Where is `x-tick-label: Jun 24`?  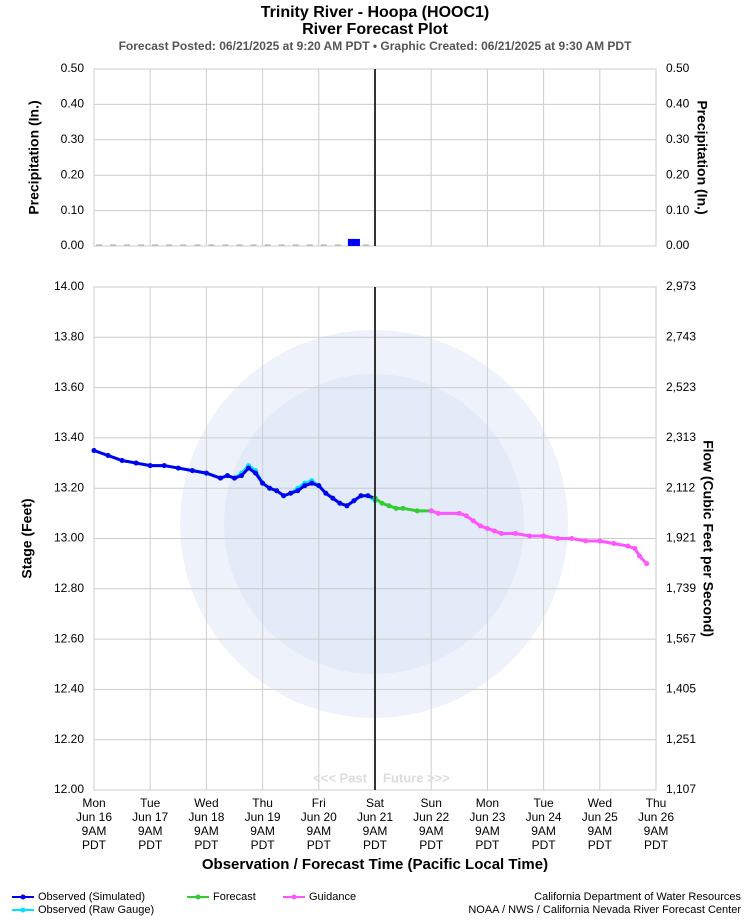 x-tick-label: Jun 24 is located at coordinates (544, 817).